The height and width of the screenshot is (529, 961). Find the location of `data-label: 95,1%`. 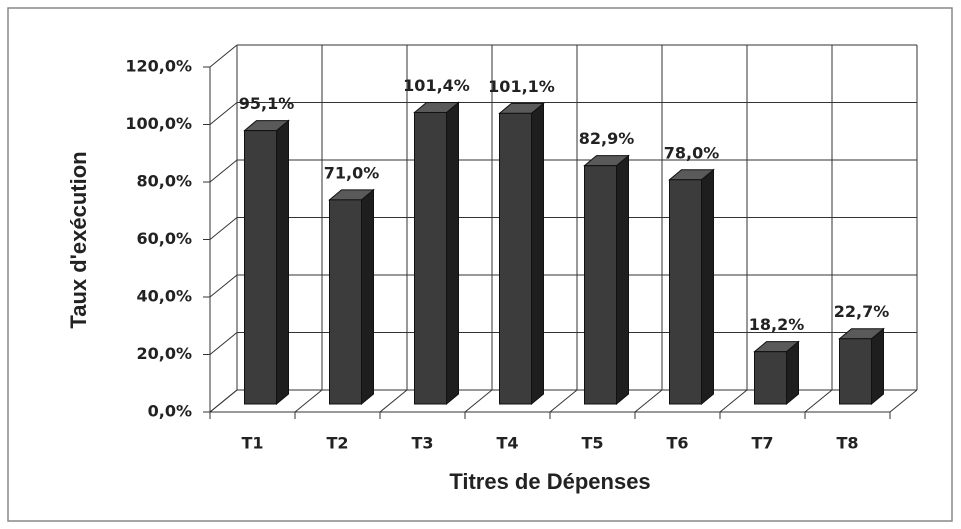

data-label: 95,1% is located at coordinates (267, 103).